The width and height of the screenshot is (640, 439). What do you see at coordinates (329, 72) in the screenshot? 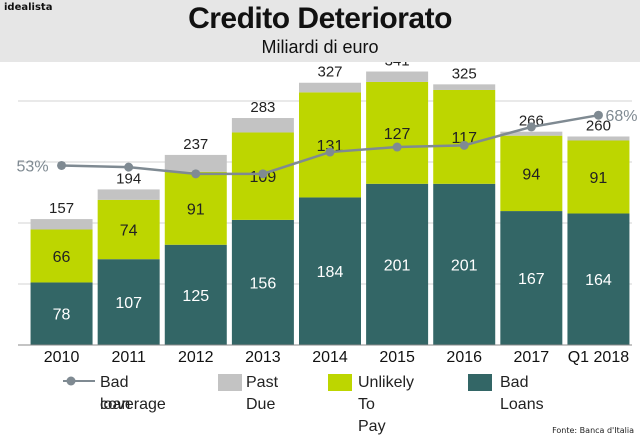
I see `bar-total-label: 327` at bounding box center [329, 72].